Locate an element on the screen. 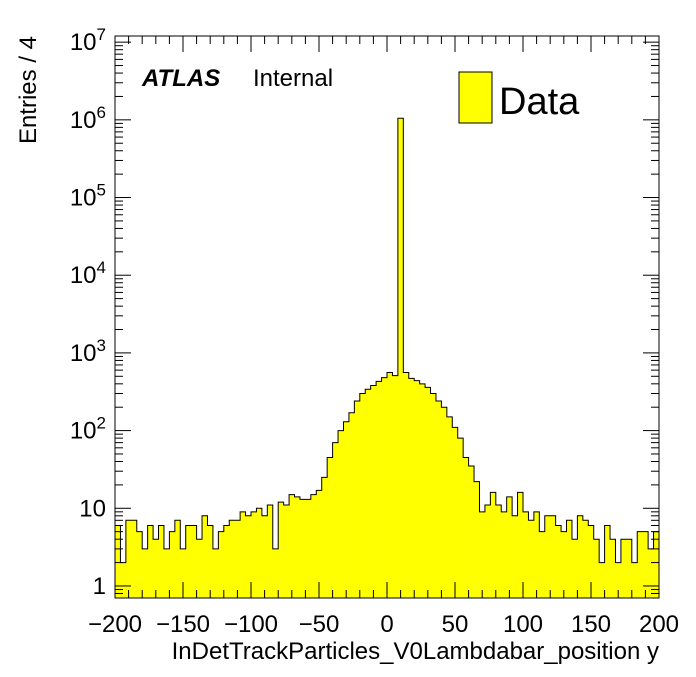 Image resolution: width=696 pixels, height=677 pixels. legend-label: Data is located at coordinates (539, 102).